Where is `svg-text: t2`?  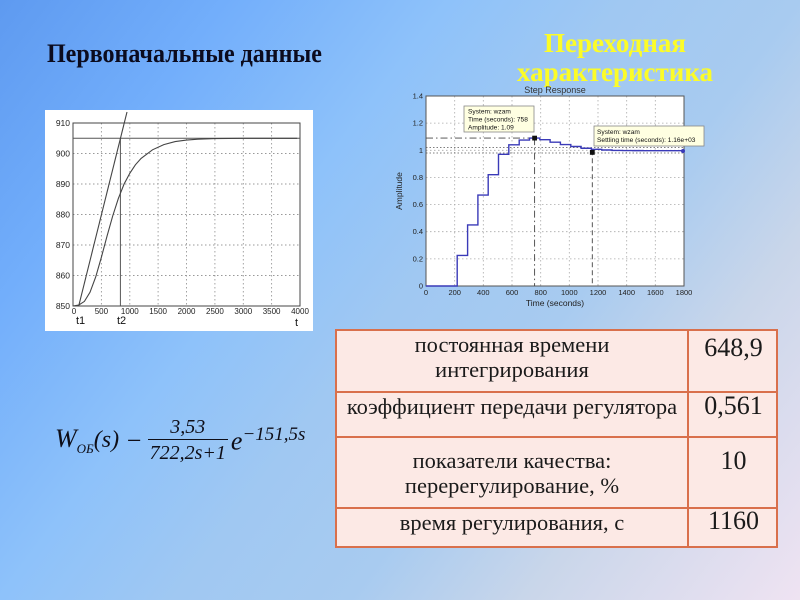 svg-text: t2 is located at coordinates (121, 321).